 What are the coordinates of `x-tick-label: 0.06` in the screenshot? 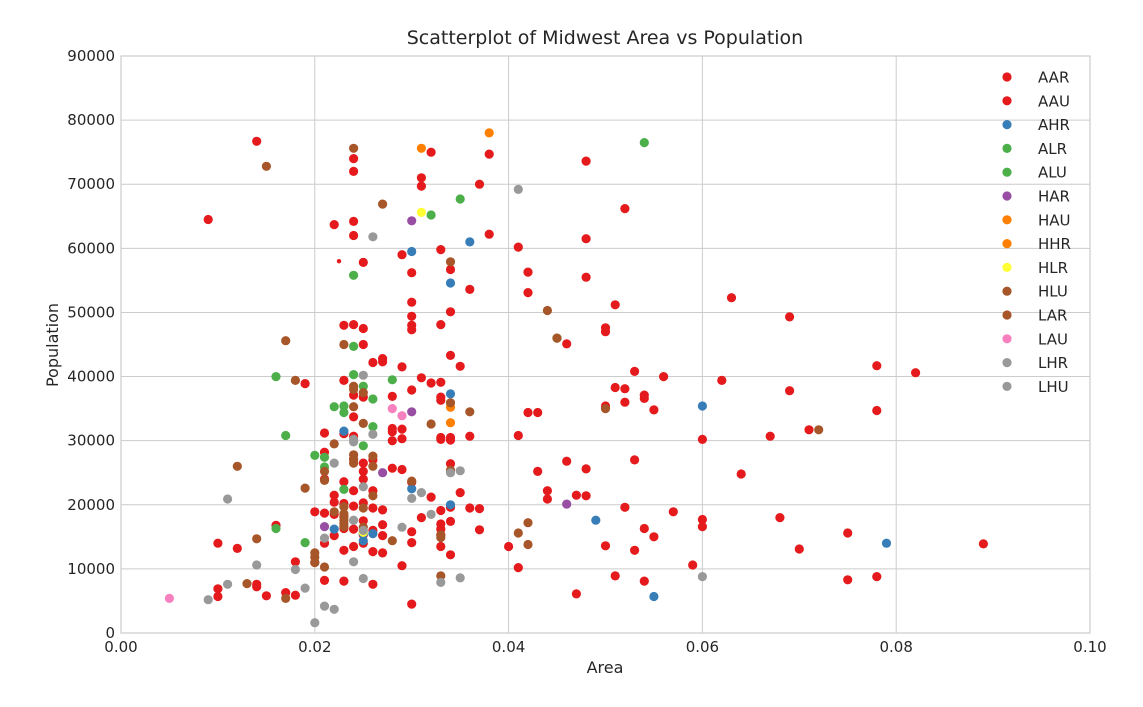 It's located at (702, 647).